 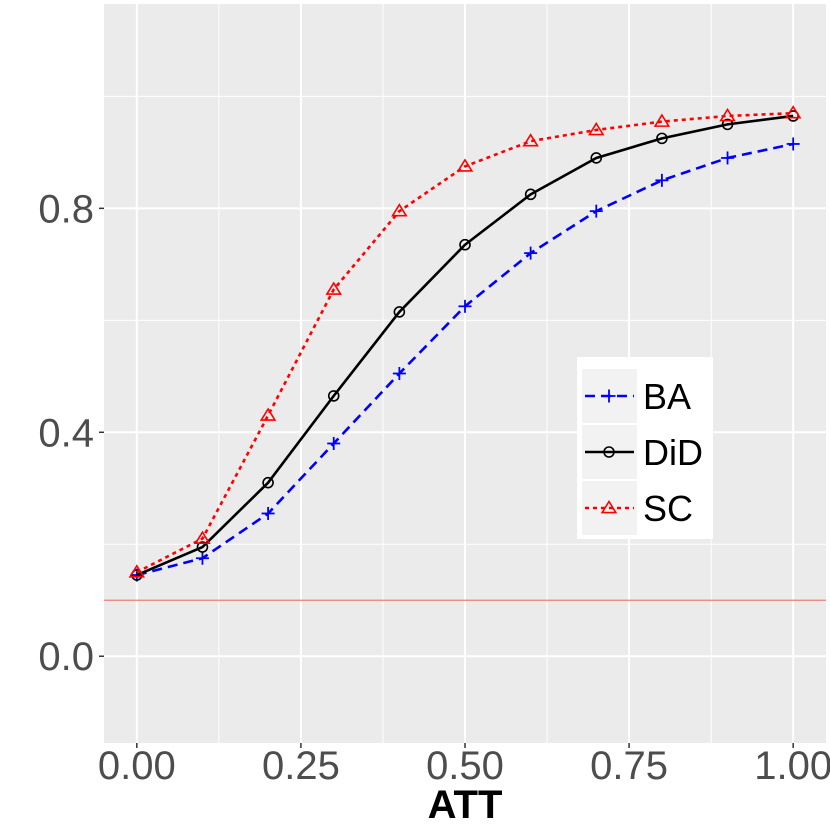 I want to click on y-tick-label: 0.0, so click(x=66, y=657).